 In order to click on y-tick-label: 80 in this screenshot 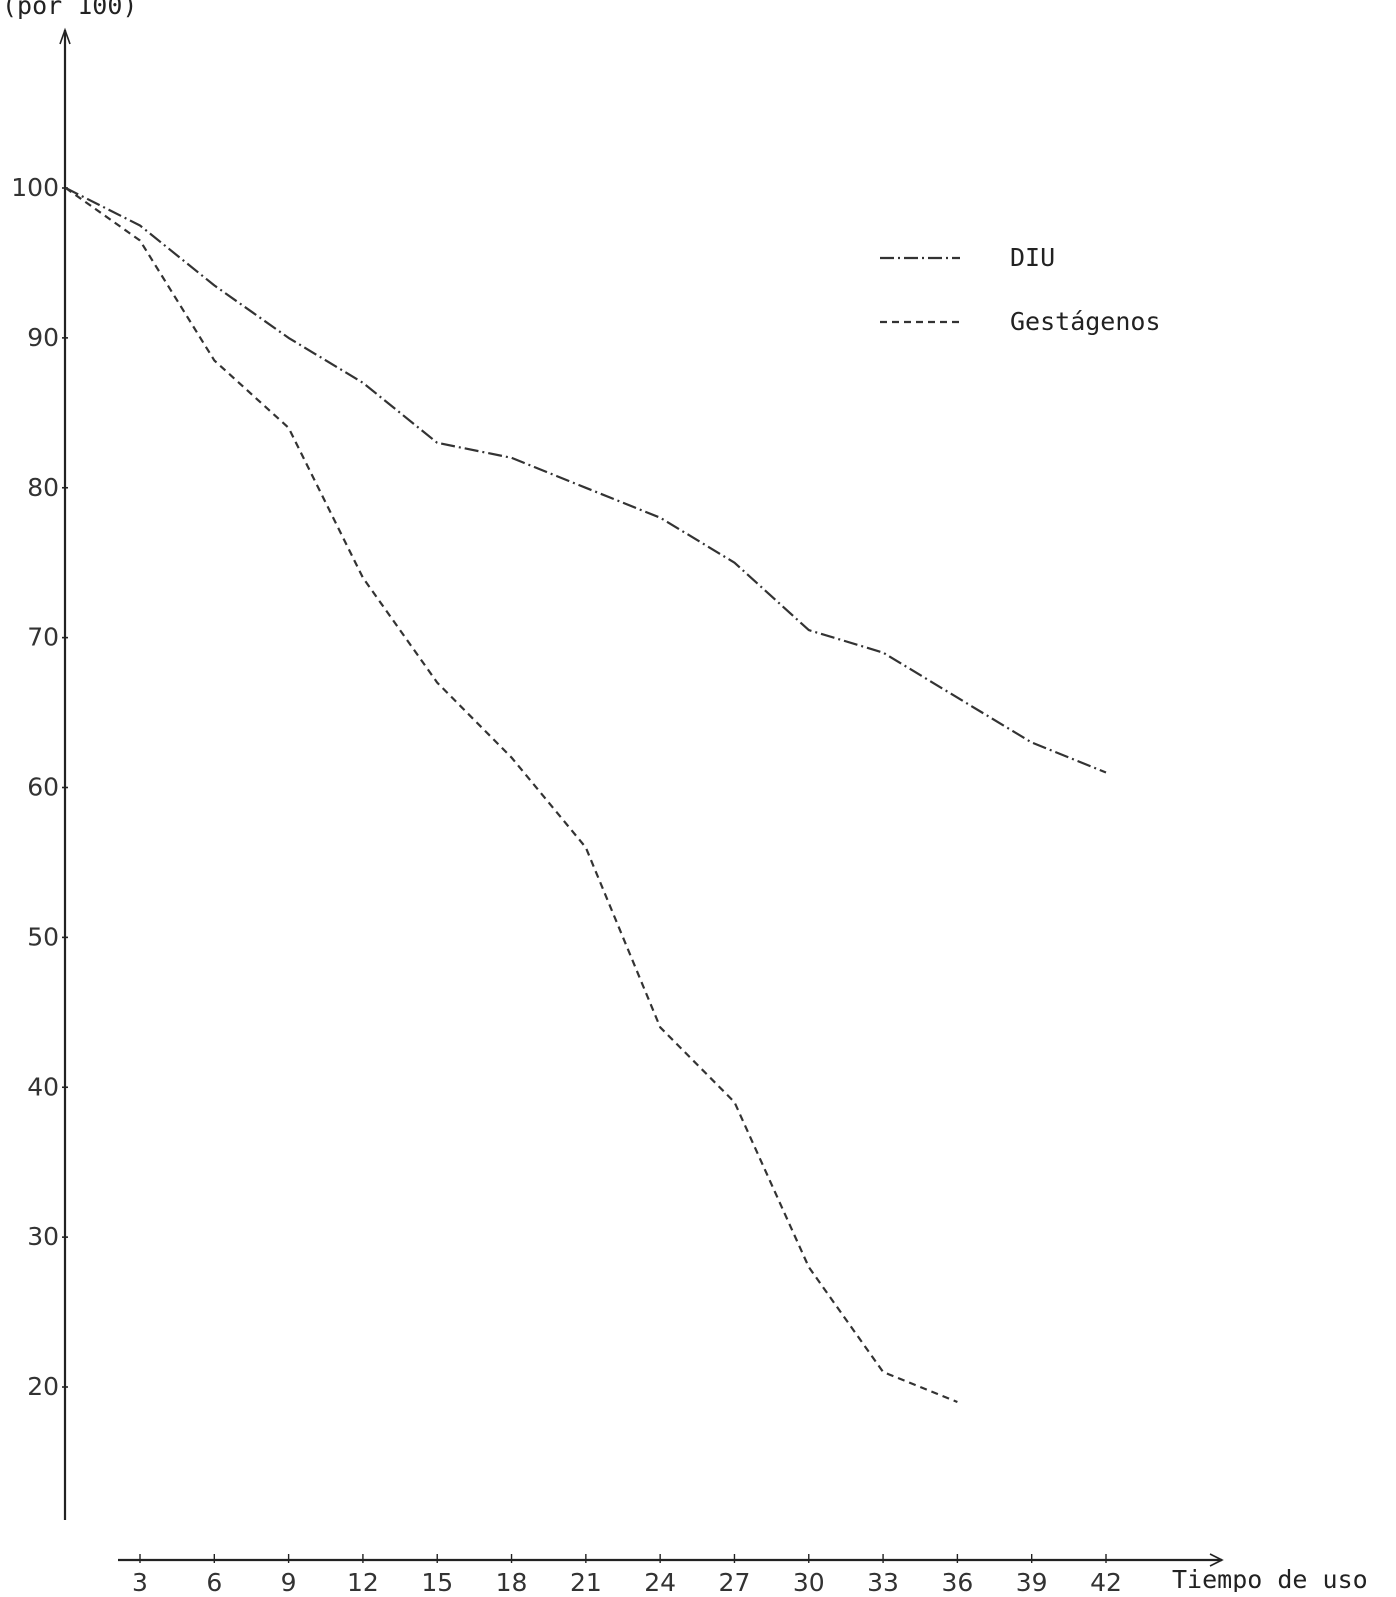, I will do `click(43, 487)`.